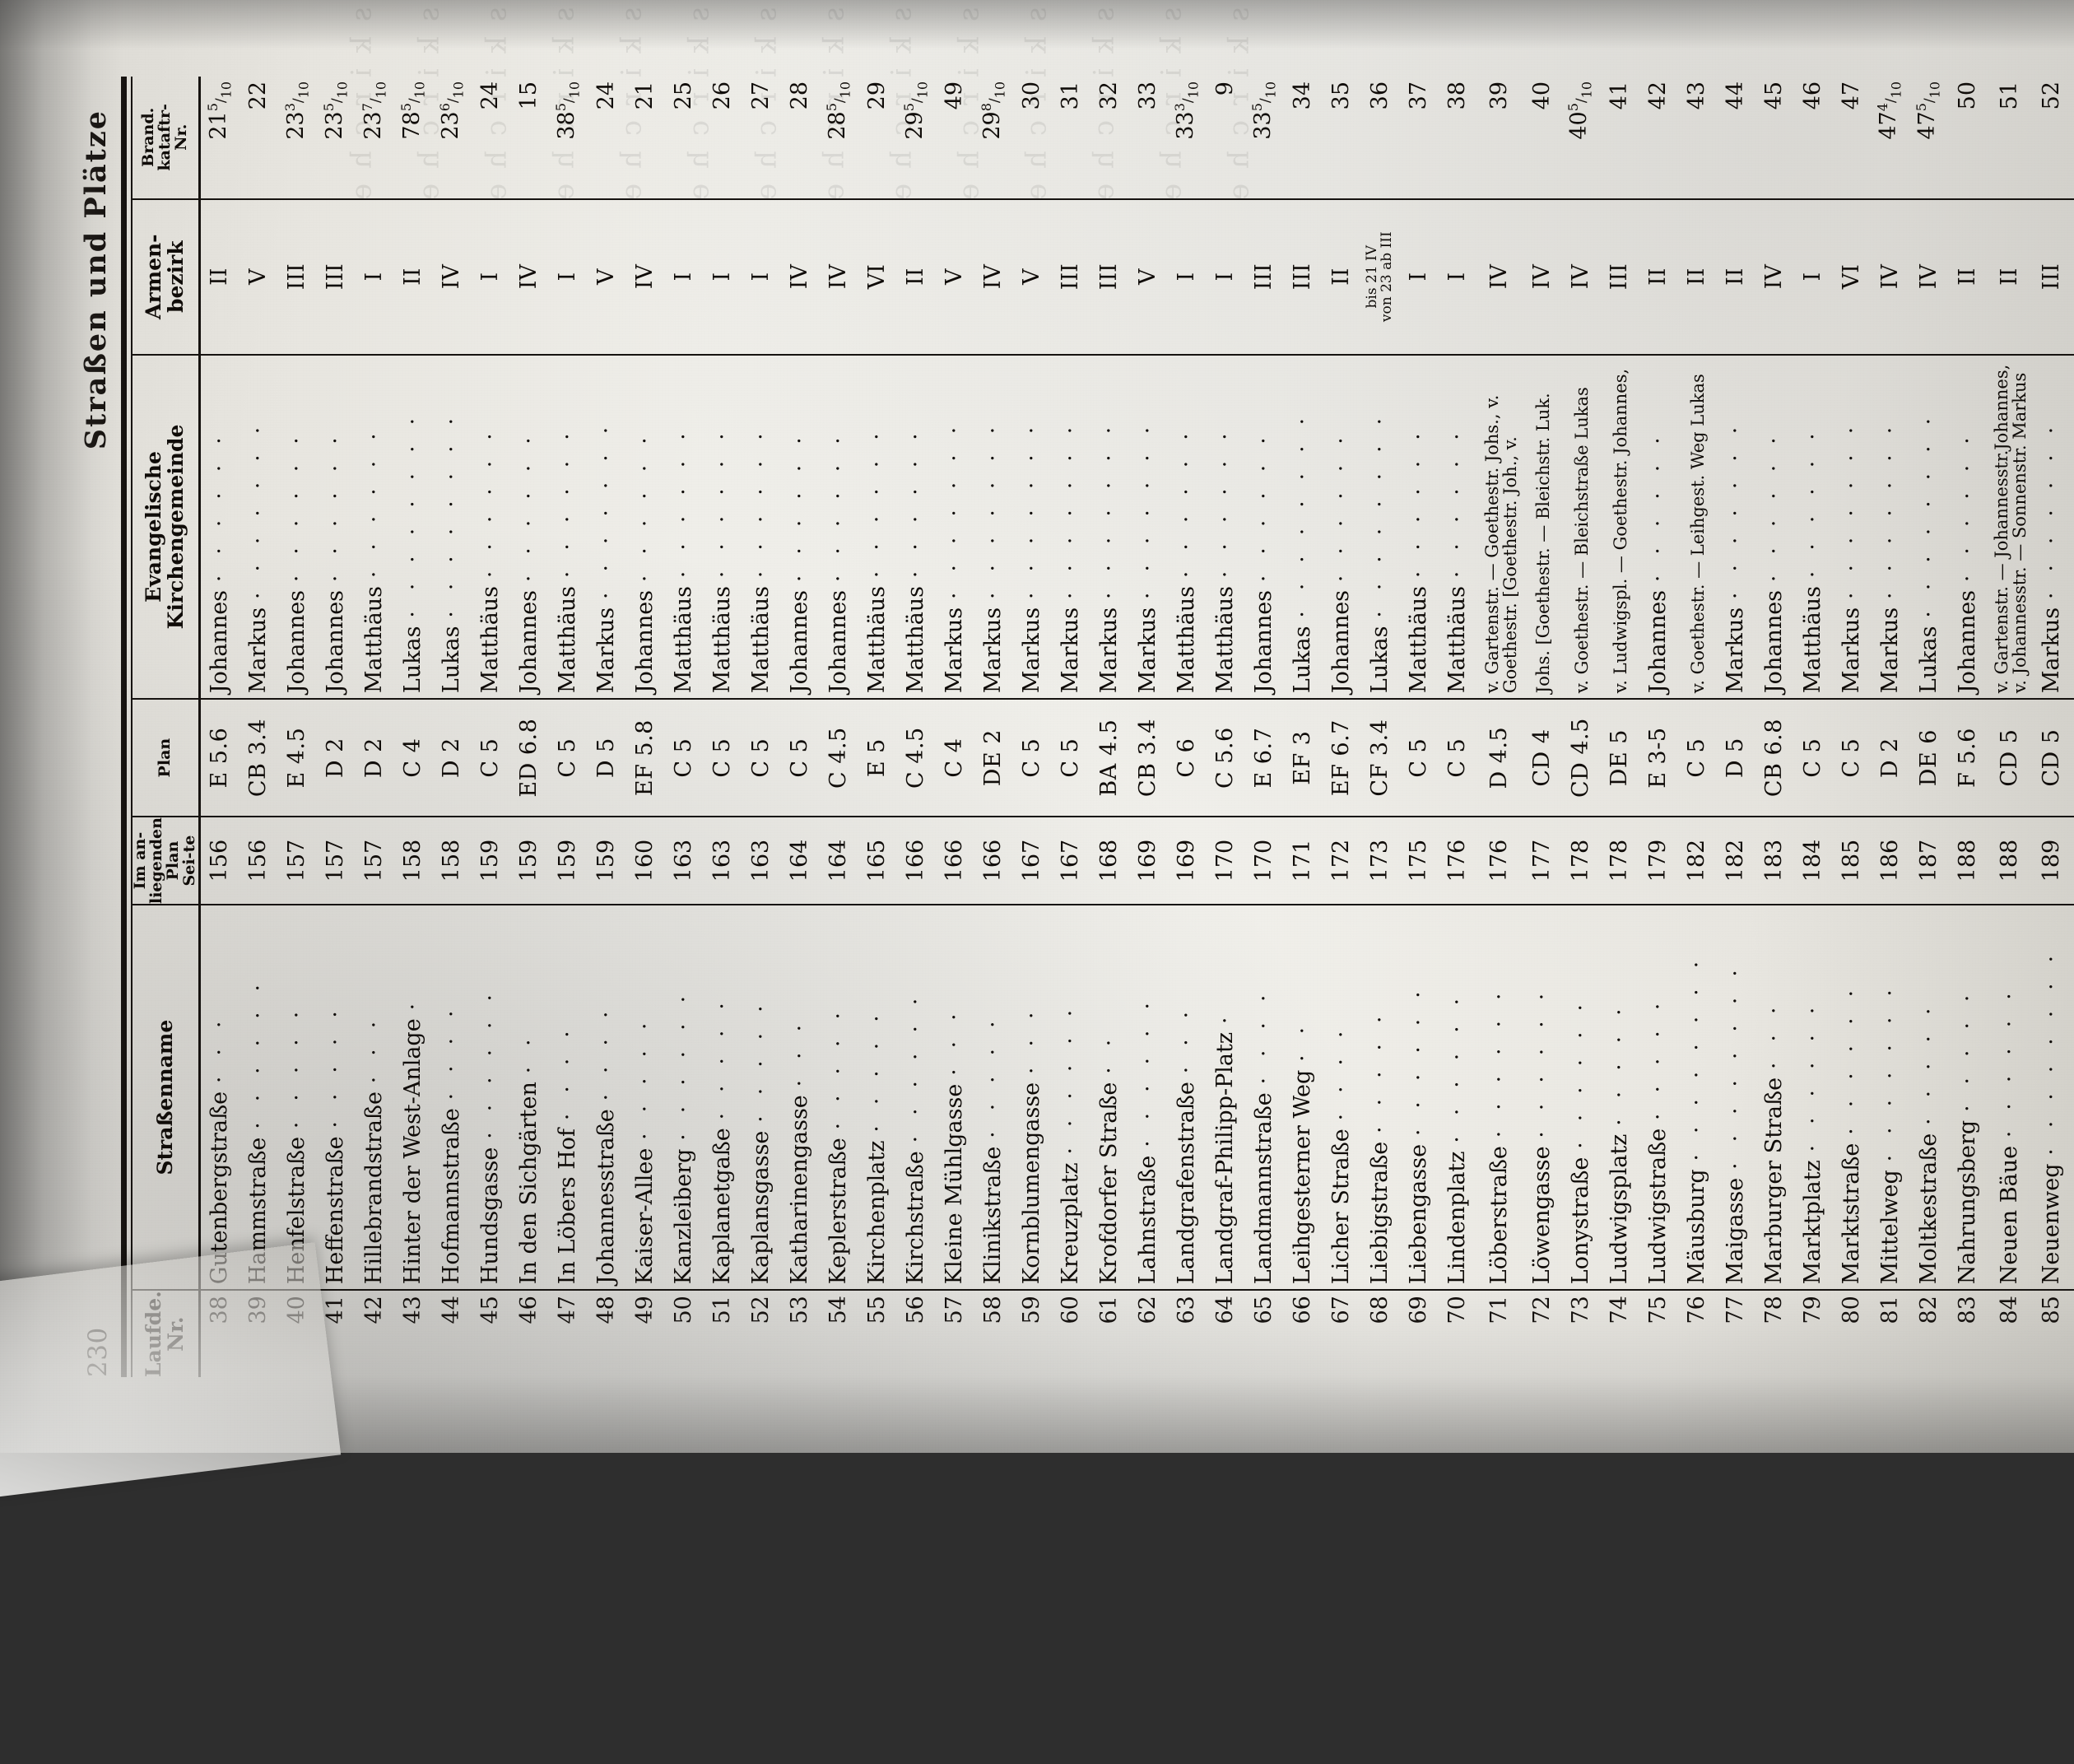 This screenshot has width=2074, height=1764. Describe the element at coordinates (568, 1206) in the screenshot. I see `street-name-text: In Löbers Hof` at that location.